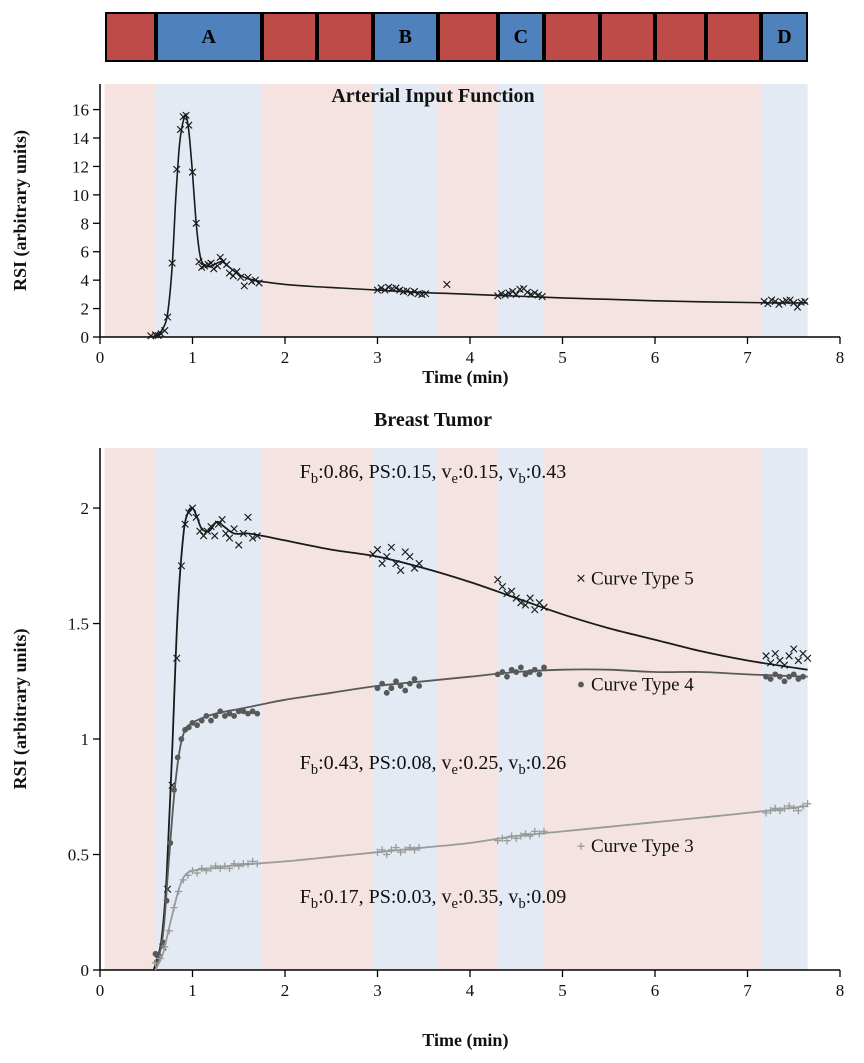 The height and width of the screenshot is (1063, 864). Describe the element at coordinates (81, 138) in the screenshot. I see `y-tick-label: 14` at that location.